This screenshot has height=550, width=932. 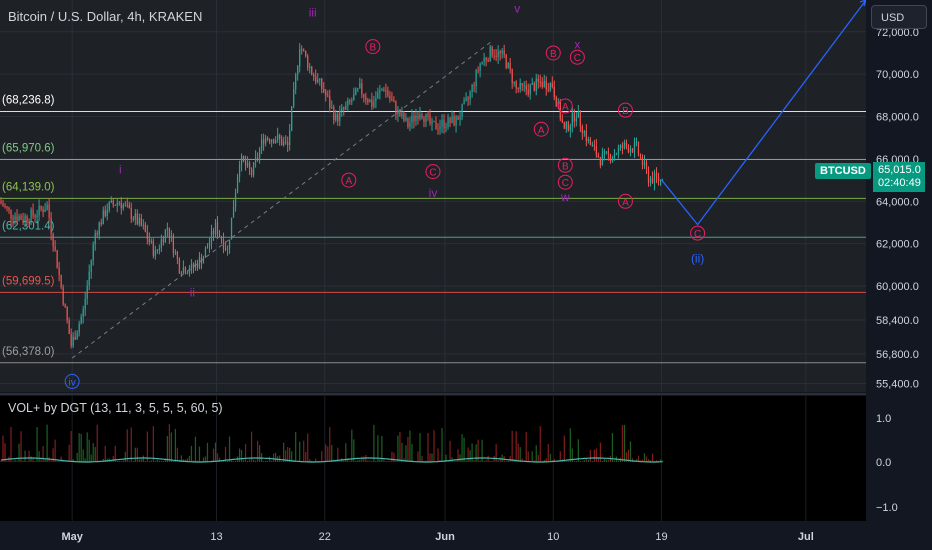 What do you see at coordinates (28, 226) in the screenshot?
I see `level-label: (62,301.4)` at bounding box center [28, 226].